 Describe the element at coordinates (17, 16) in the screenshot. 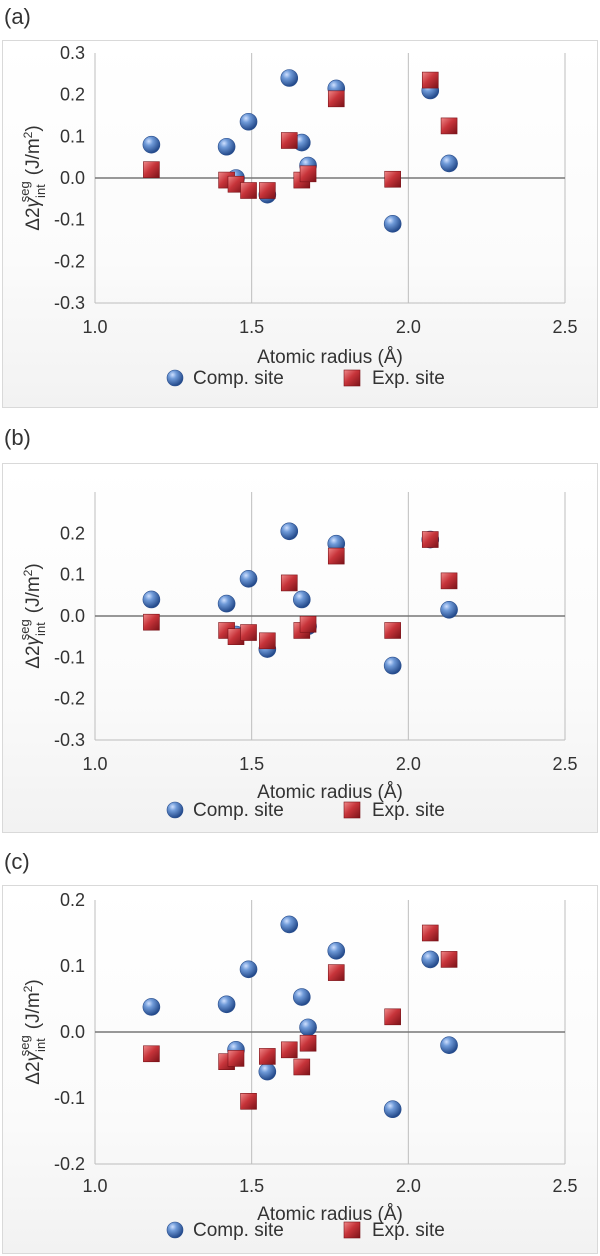

I see `panel-a-label: (a)` at that location.